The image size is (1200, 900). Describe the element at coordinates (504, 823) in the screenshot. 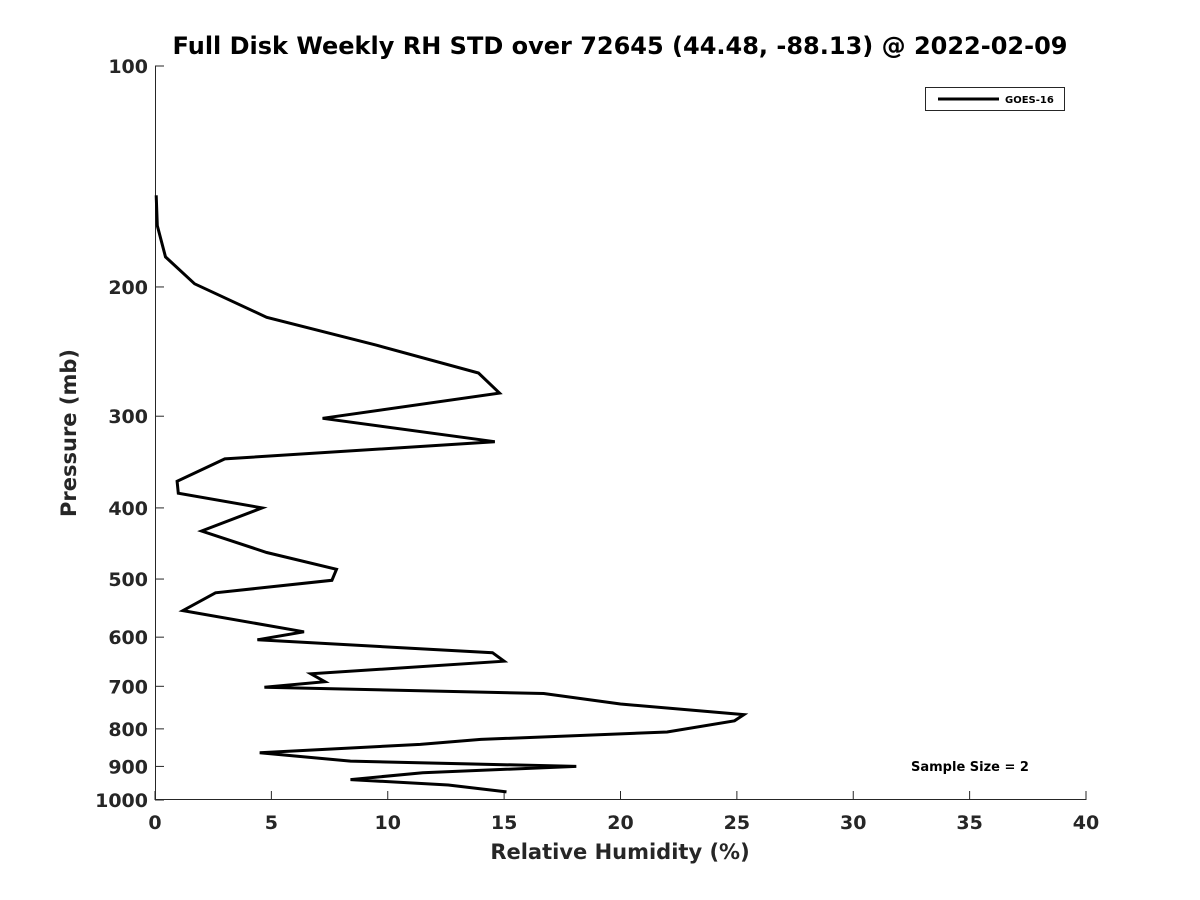

I see `x-tick-label: 15` at that location.